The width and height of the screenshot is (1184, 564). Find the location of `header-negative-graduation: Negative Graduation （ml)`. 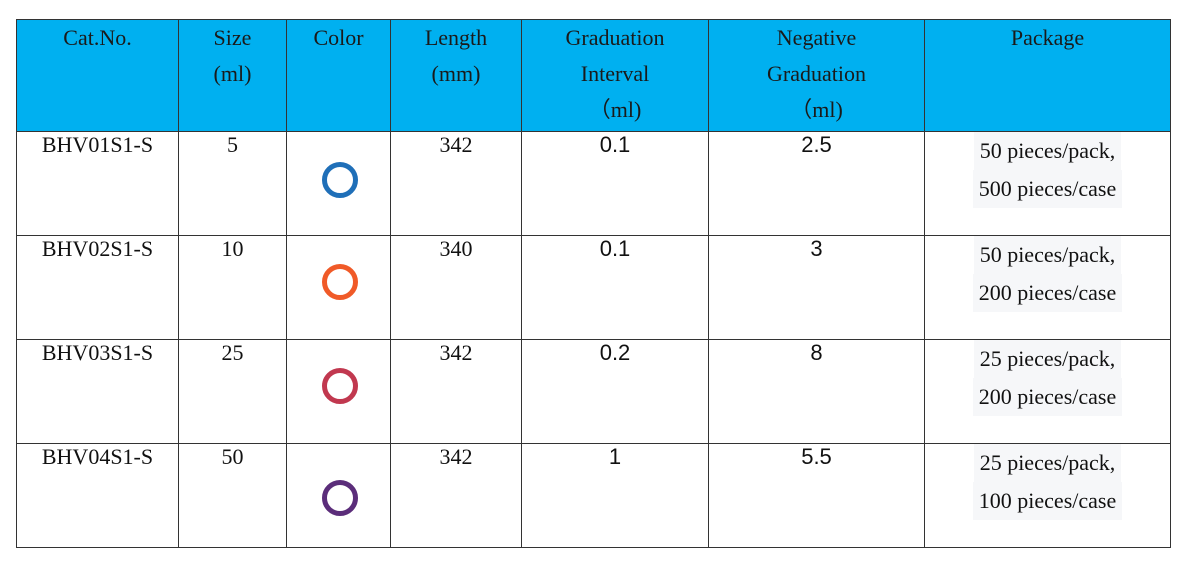

header-negative-graduation: Negative Graduation （ml) is located at coordinates (816, 75).